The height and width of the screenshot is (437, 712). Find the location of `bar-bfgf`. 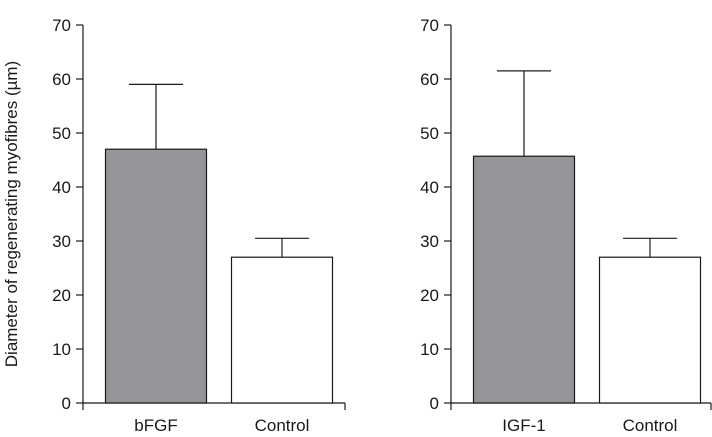

bar-bfgf is located at coordinates (156, 276).